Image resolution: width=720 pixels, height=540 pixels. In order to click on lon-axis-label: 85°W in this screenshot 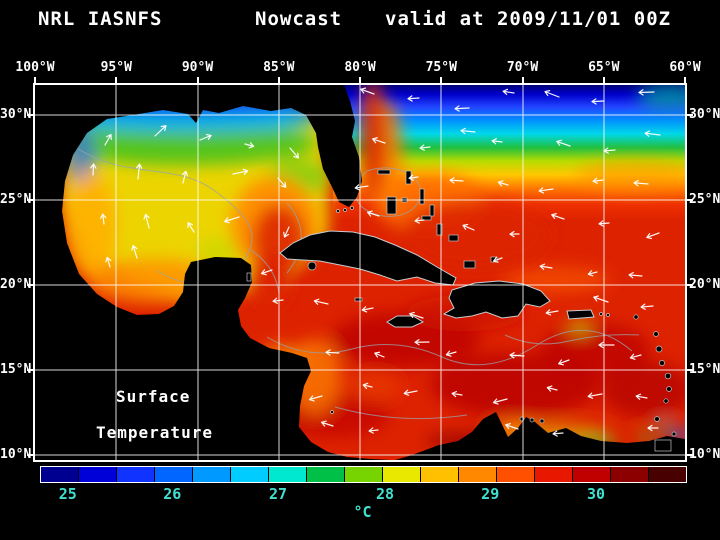, I will do `click(279, 67)`.